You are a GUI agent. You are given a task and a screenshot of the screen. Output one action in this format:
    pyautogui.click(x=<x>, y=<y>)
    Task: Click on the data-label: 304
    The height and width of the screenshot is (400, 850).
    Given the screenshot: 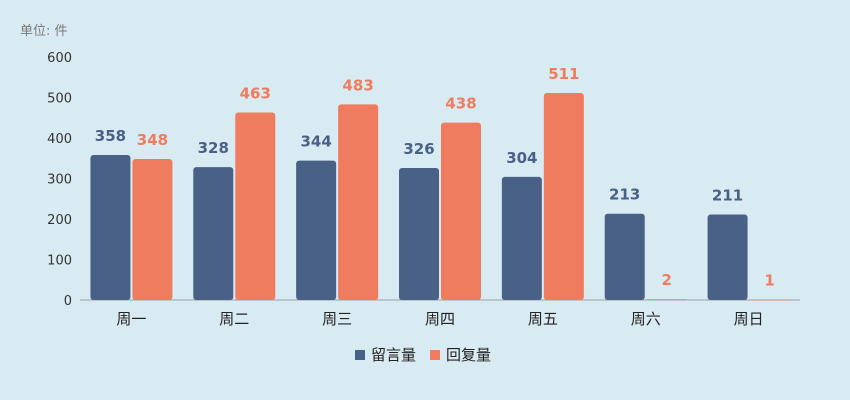 What is the action you would take?
    pyautogui.click(x=521, y=158)
    